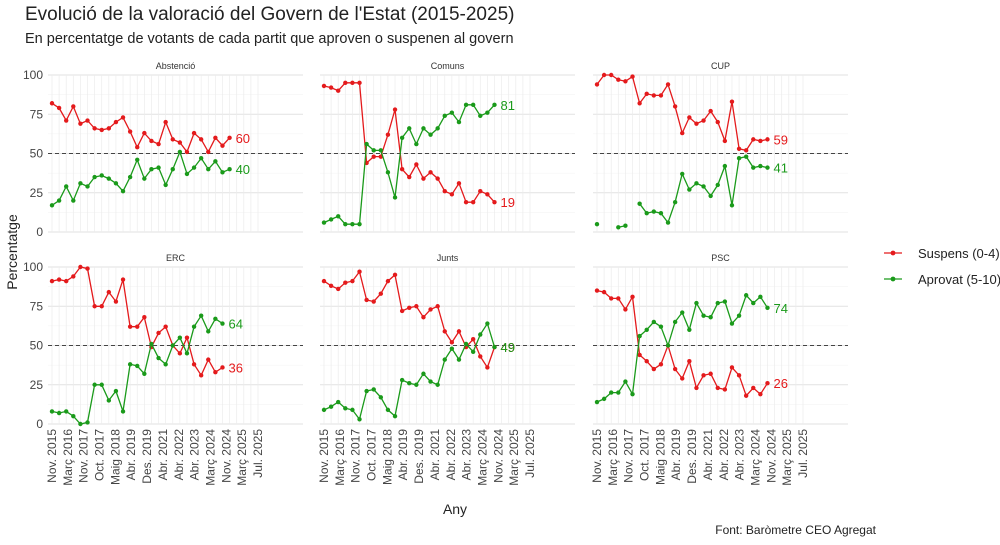 The width and height of the screenshot is (1000, 545). Describe the element at coordinates (720, 66) in the screenshot. I see `panel-title: CUP` at that location.